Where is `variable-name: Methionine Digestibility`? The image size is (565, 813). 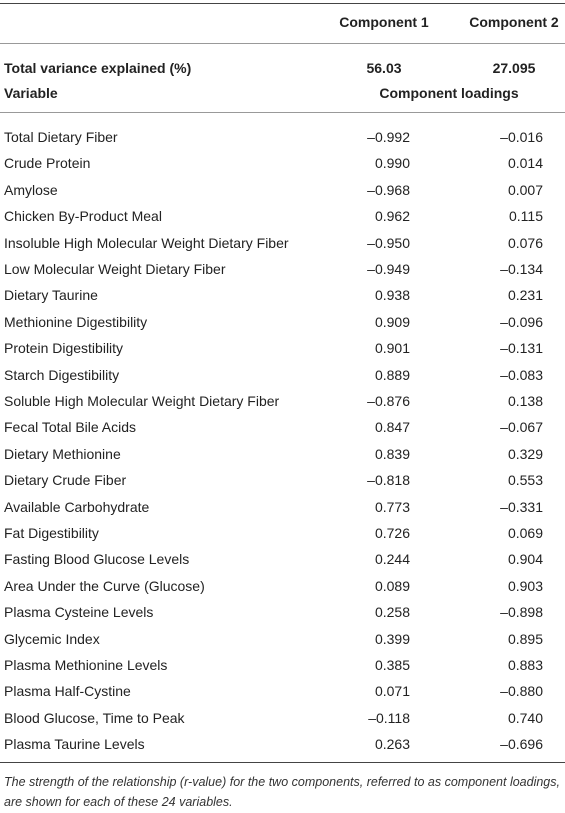
variable-name: Methionine Digestibility is located at coordinates (76, 321).